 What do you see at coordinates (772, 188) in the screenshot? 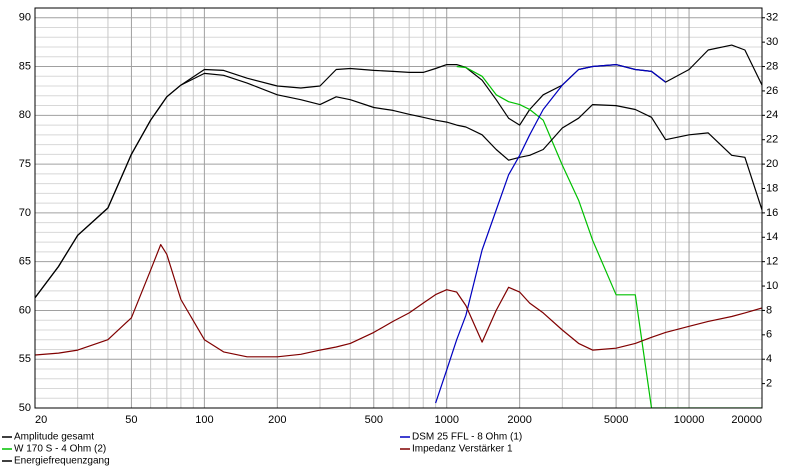
I see `y2-tick-label: 18` at bounding box center [772, 188].